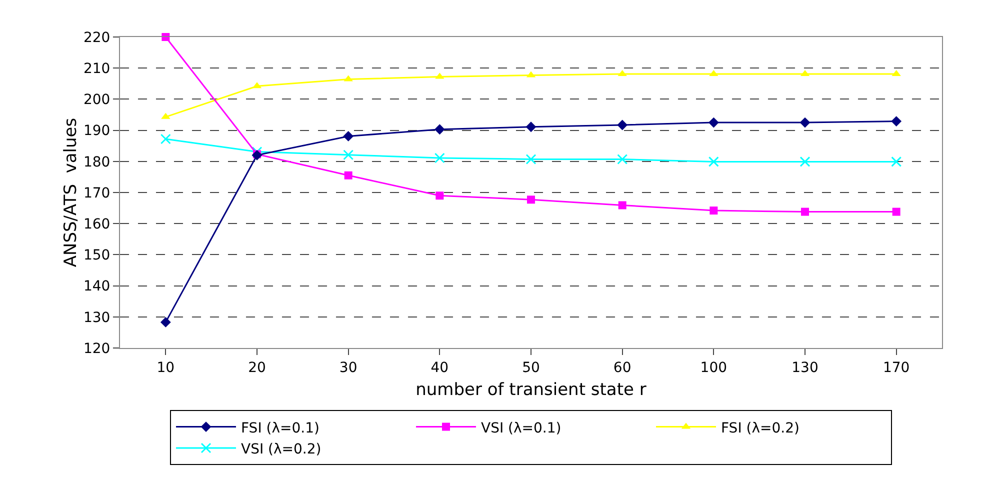 The height and width of the screenshot is (477, 997). I want to click on y-tick-label: 220, so click(96, 38).